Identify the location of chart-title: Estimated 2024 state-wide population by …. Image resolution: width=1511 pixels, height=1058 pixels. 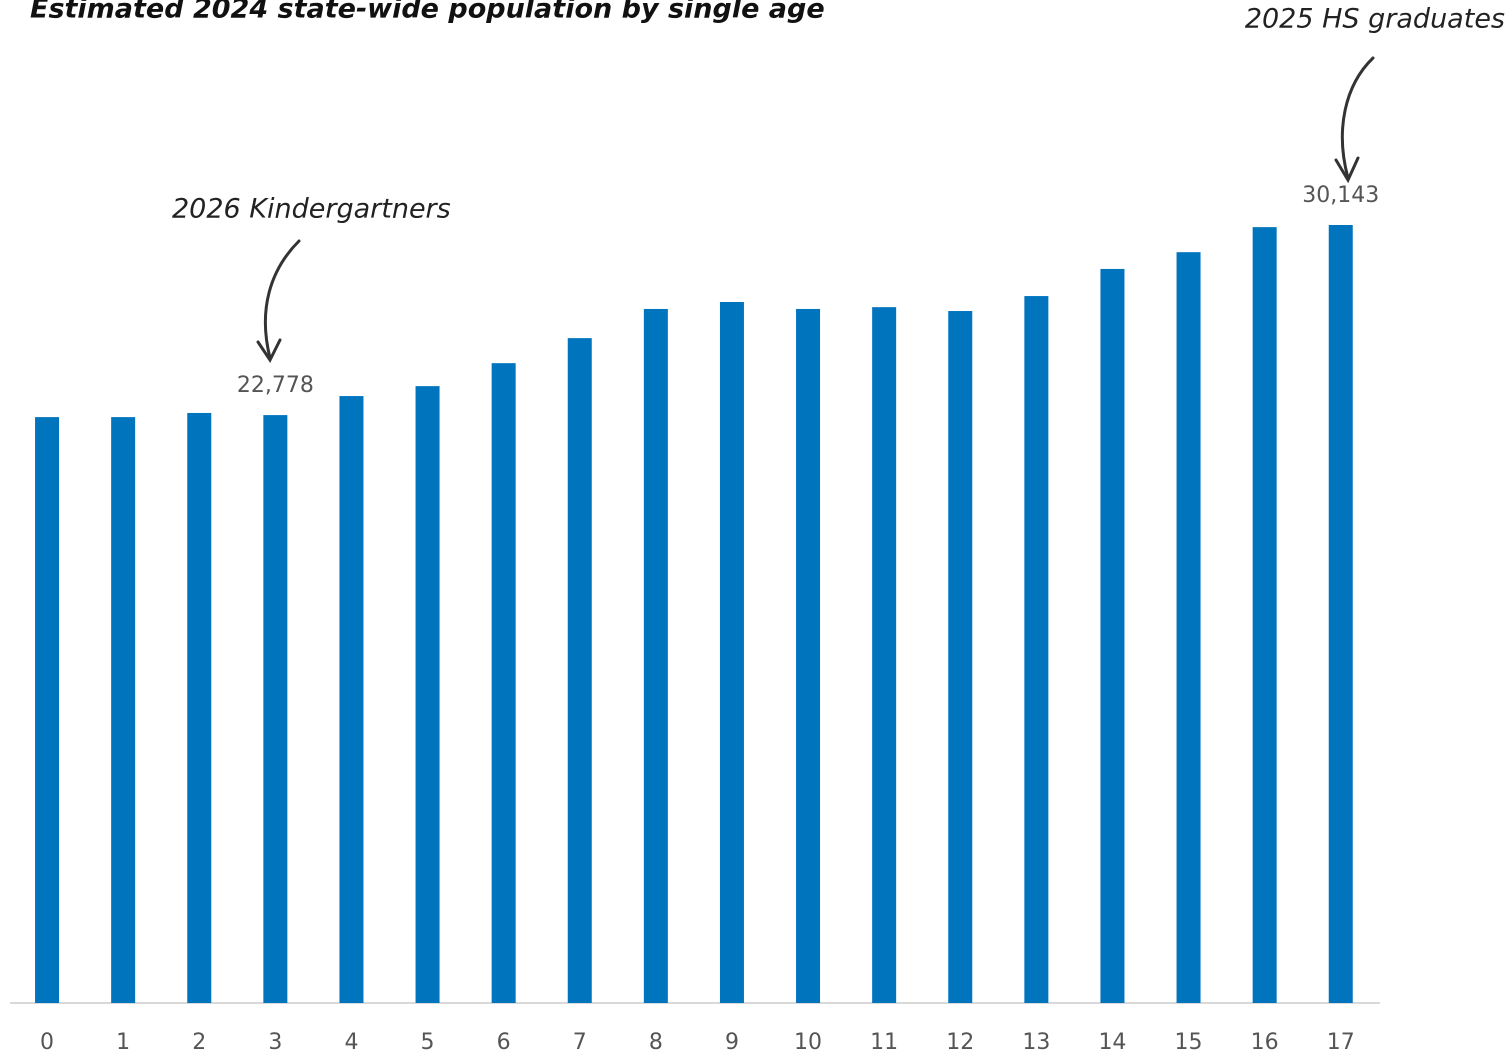
(427, 12).